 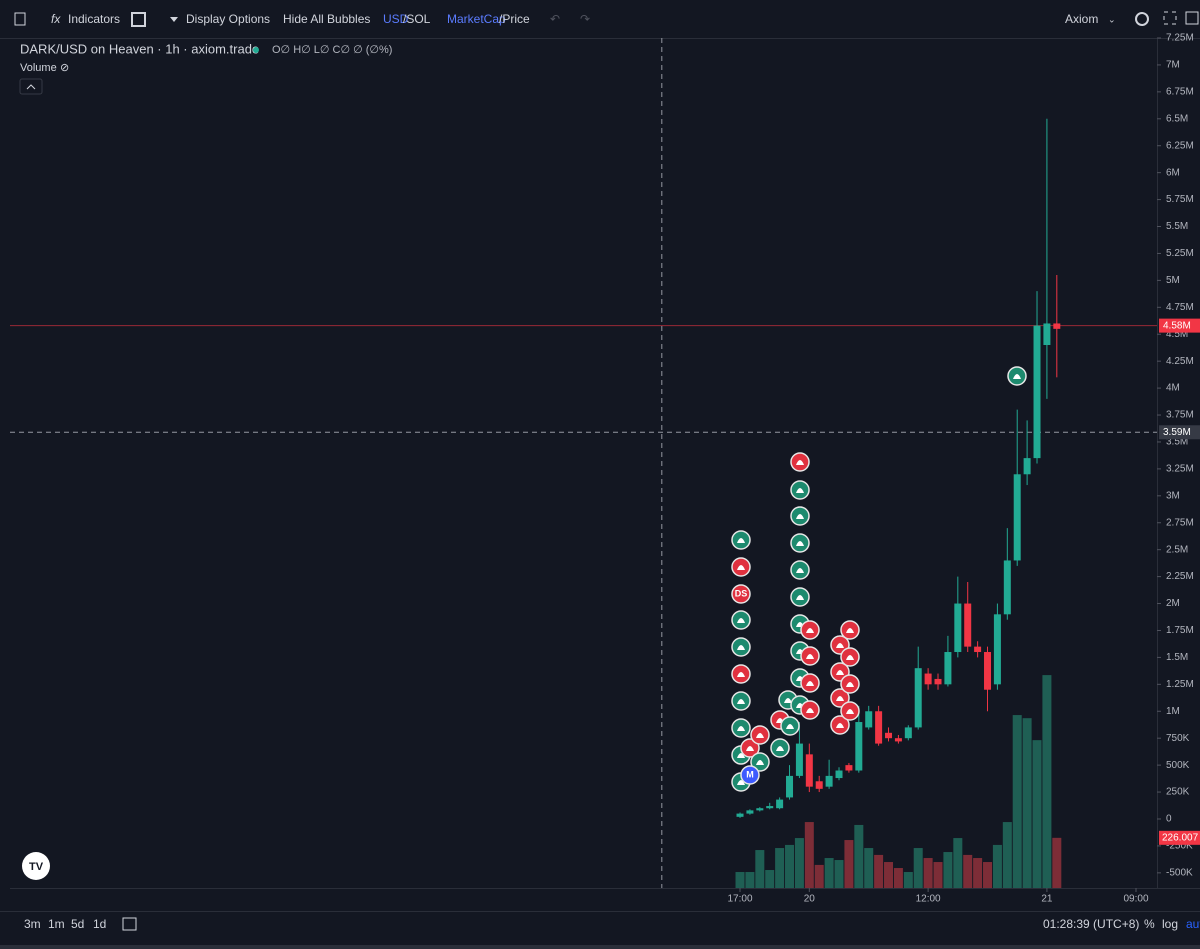 I want to click on volume-last-label: 226.007, so click(x=1180, y=837).